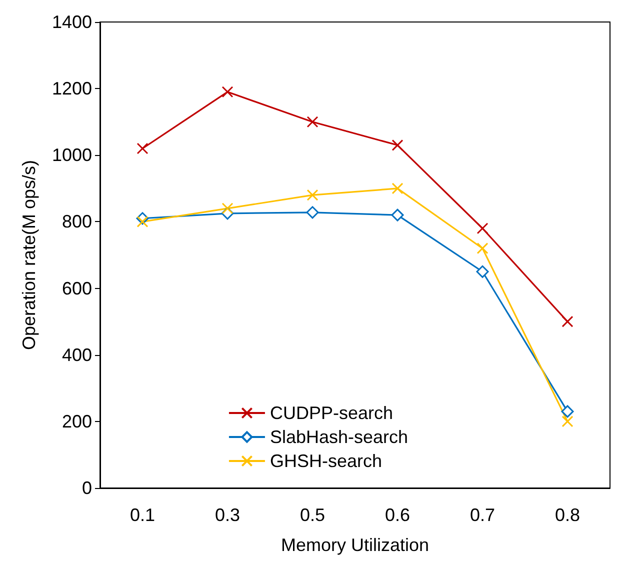  Describe the element at coordinates (72, 155) in the screenshot. I see `y-tick-label: 1000` at that location.